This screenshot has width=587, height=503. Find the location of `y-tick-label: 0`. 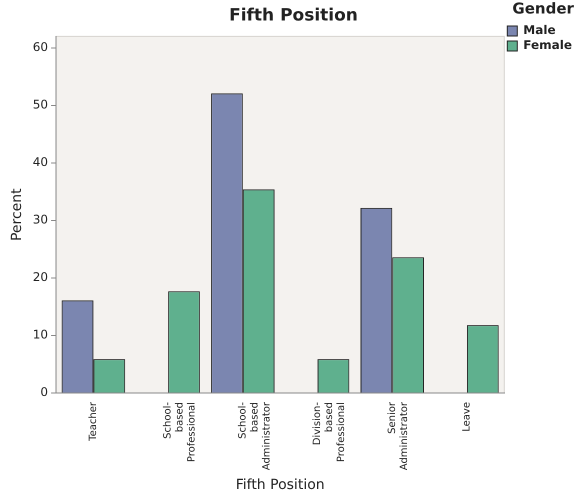

y-tick-label: 0 is located at coordinates (44, 392).